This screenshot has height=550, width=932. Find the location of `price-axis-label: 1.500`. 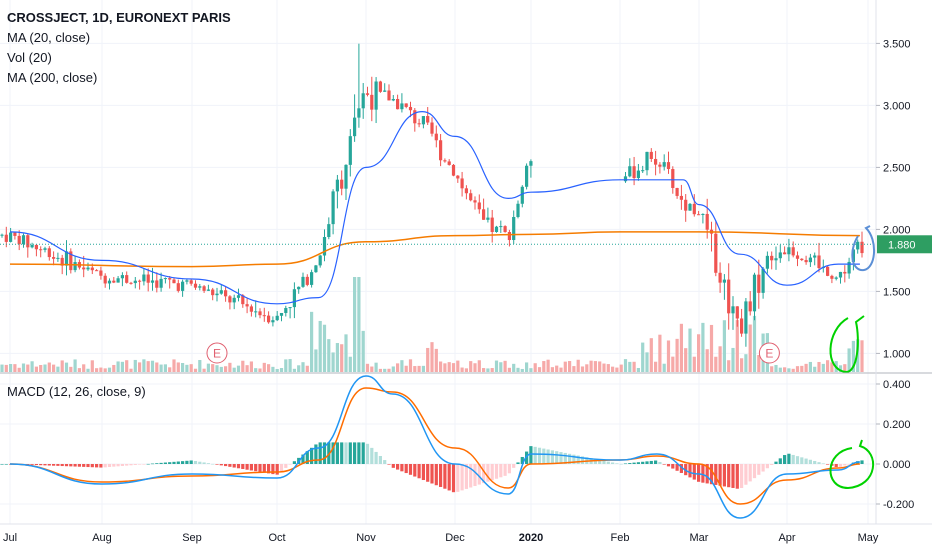

price-axis-label: 1.500 is located at coordinates (897, 292).